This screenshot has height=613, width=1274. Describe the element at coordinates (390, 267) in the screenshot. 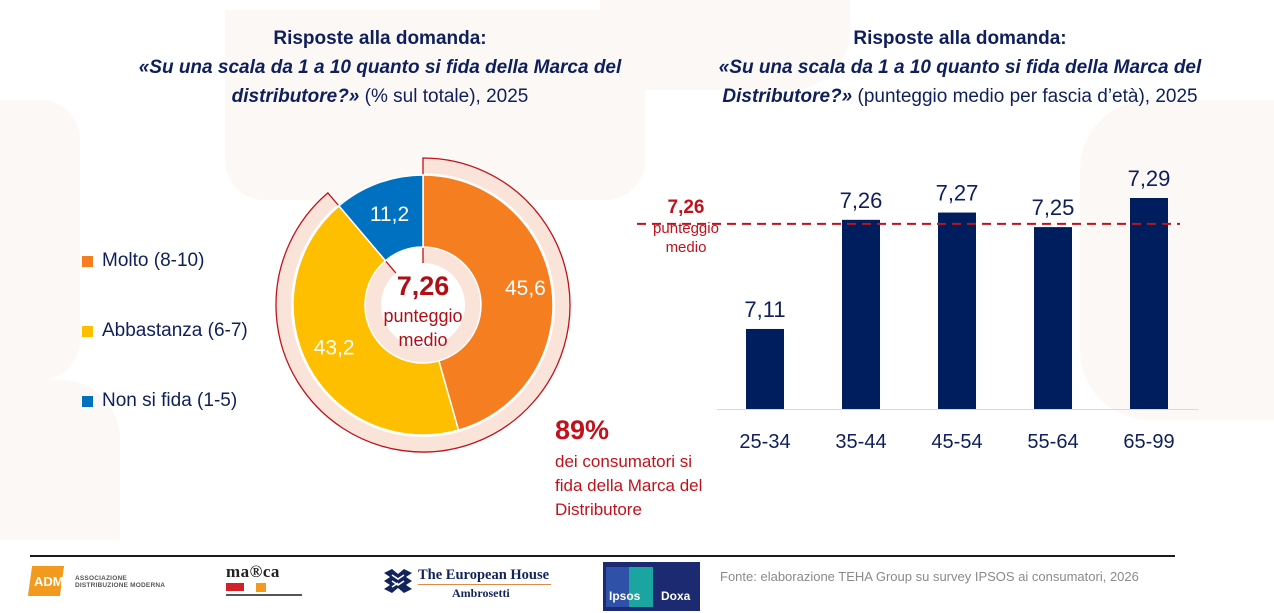

I see `highlight-tick` at that location.